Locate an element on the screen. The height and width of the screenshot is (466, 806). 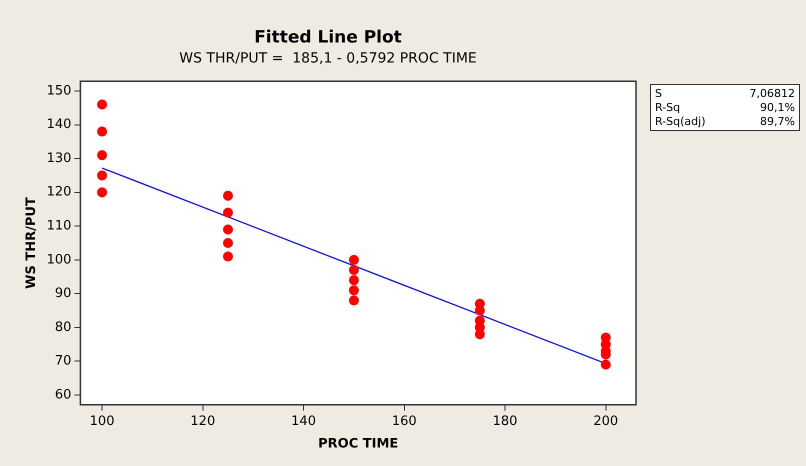
chart-title: Fitted Line Plot is located at coordinates (328, 38).